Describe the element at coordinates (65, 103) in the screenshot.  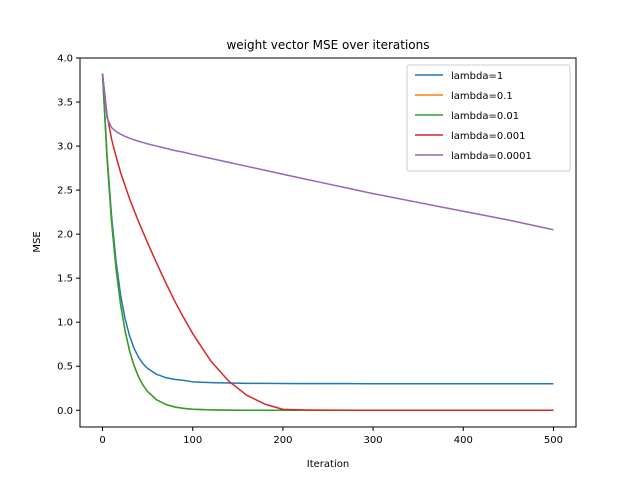
I see `y-tick-label: 3.5` at that location.